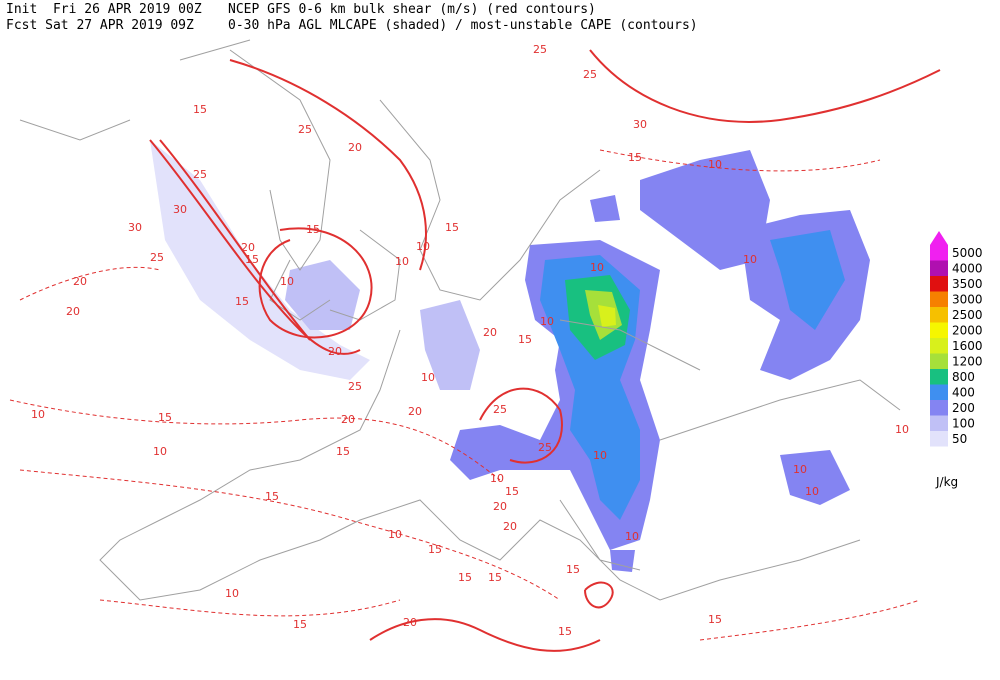  Describe the element at coordinates (104, 9) in the screenshot. I see `init-time: Init Fri 26 APR 2019 00Z` at that location.